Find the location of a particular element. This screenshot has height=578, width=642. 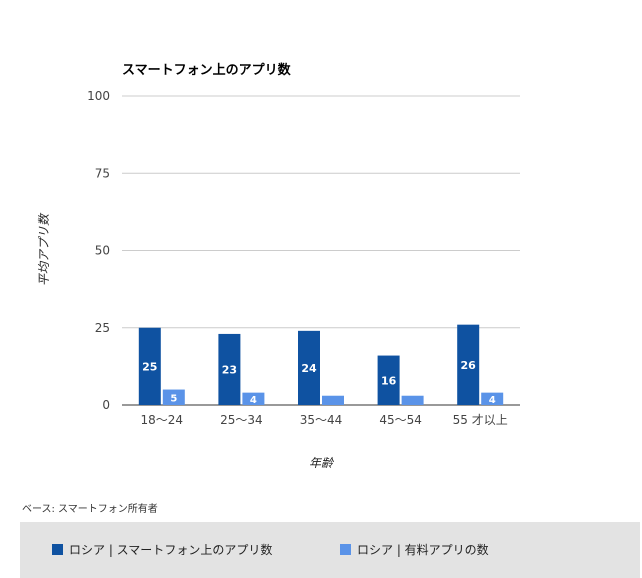

x-axis-ticks: 18〜24 25〜34 35〜44 45〜54 55 才以上 is located at coordinates (324, 420).